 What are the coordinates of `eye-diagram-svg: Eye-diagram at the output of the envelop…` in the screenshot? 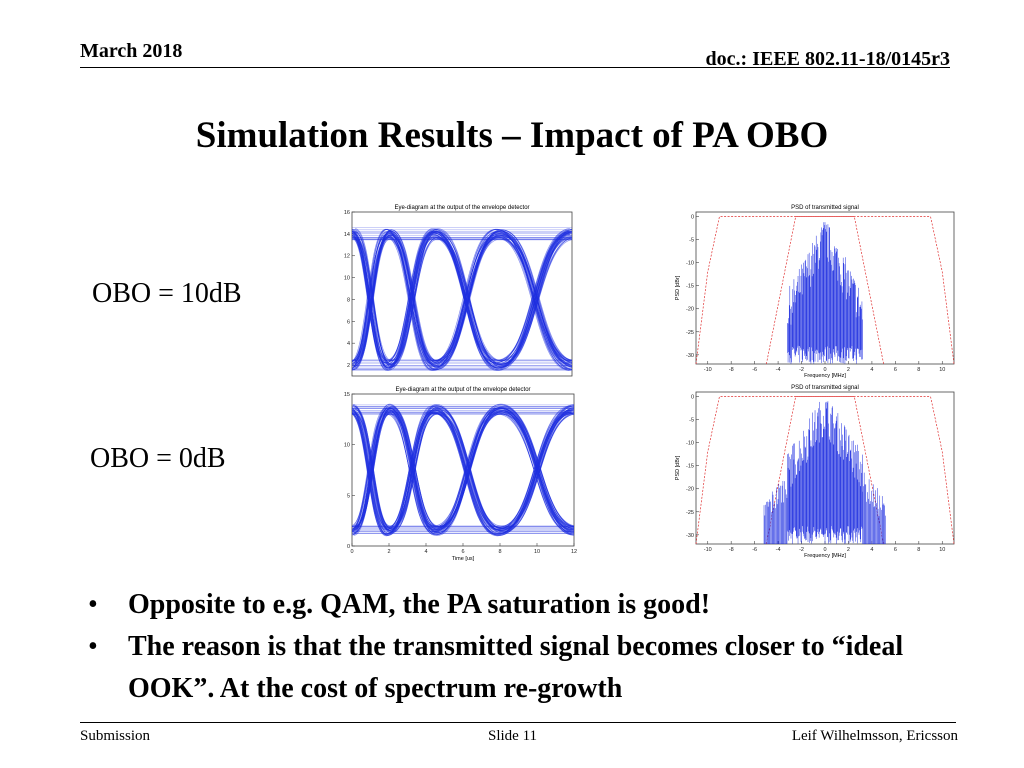 It's located at (458, 291).